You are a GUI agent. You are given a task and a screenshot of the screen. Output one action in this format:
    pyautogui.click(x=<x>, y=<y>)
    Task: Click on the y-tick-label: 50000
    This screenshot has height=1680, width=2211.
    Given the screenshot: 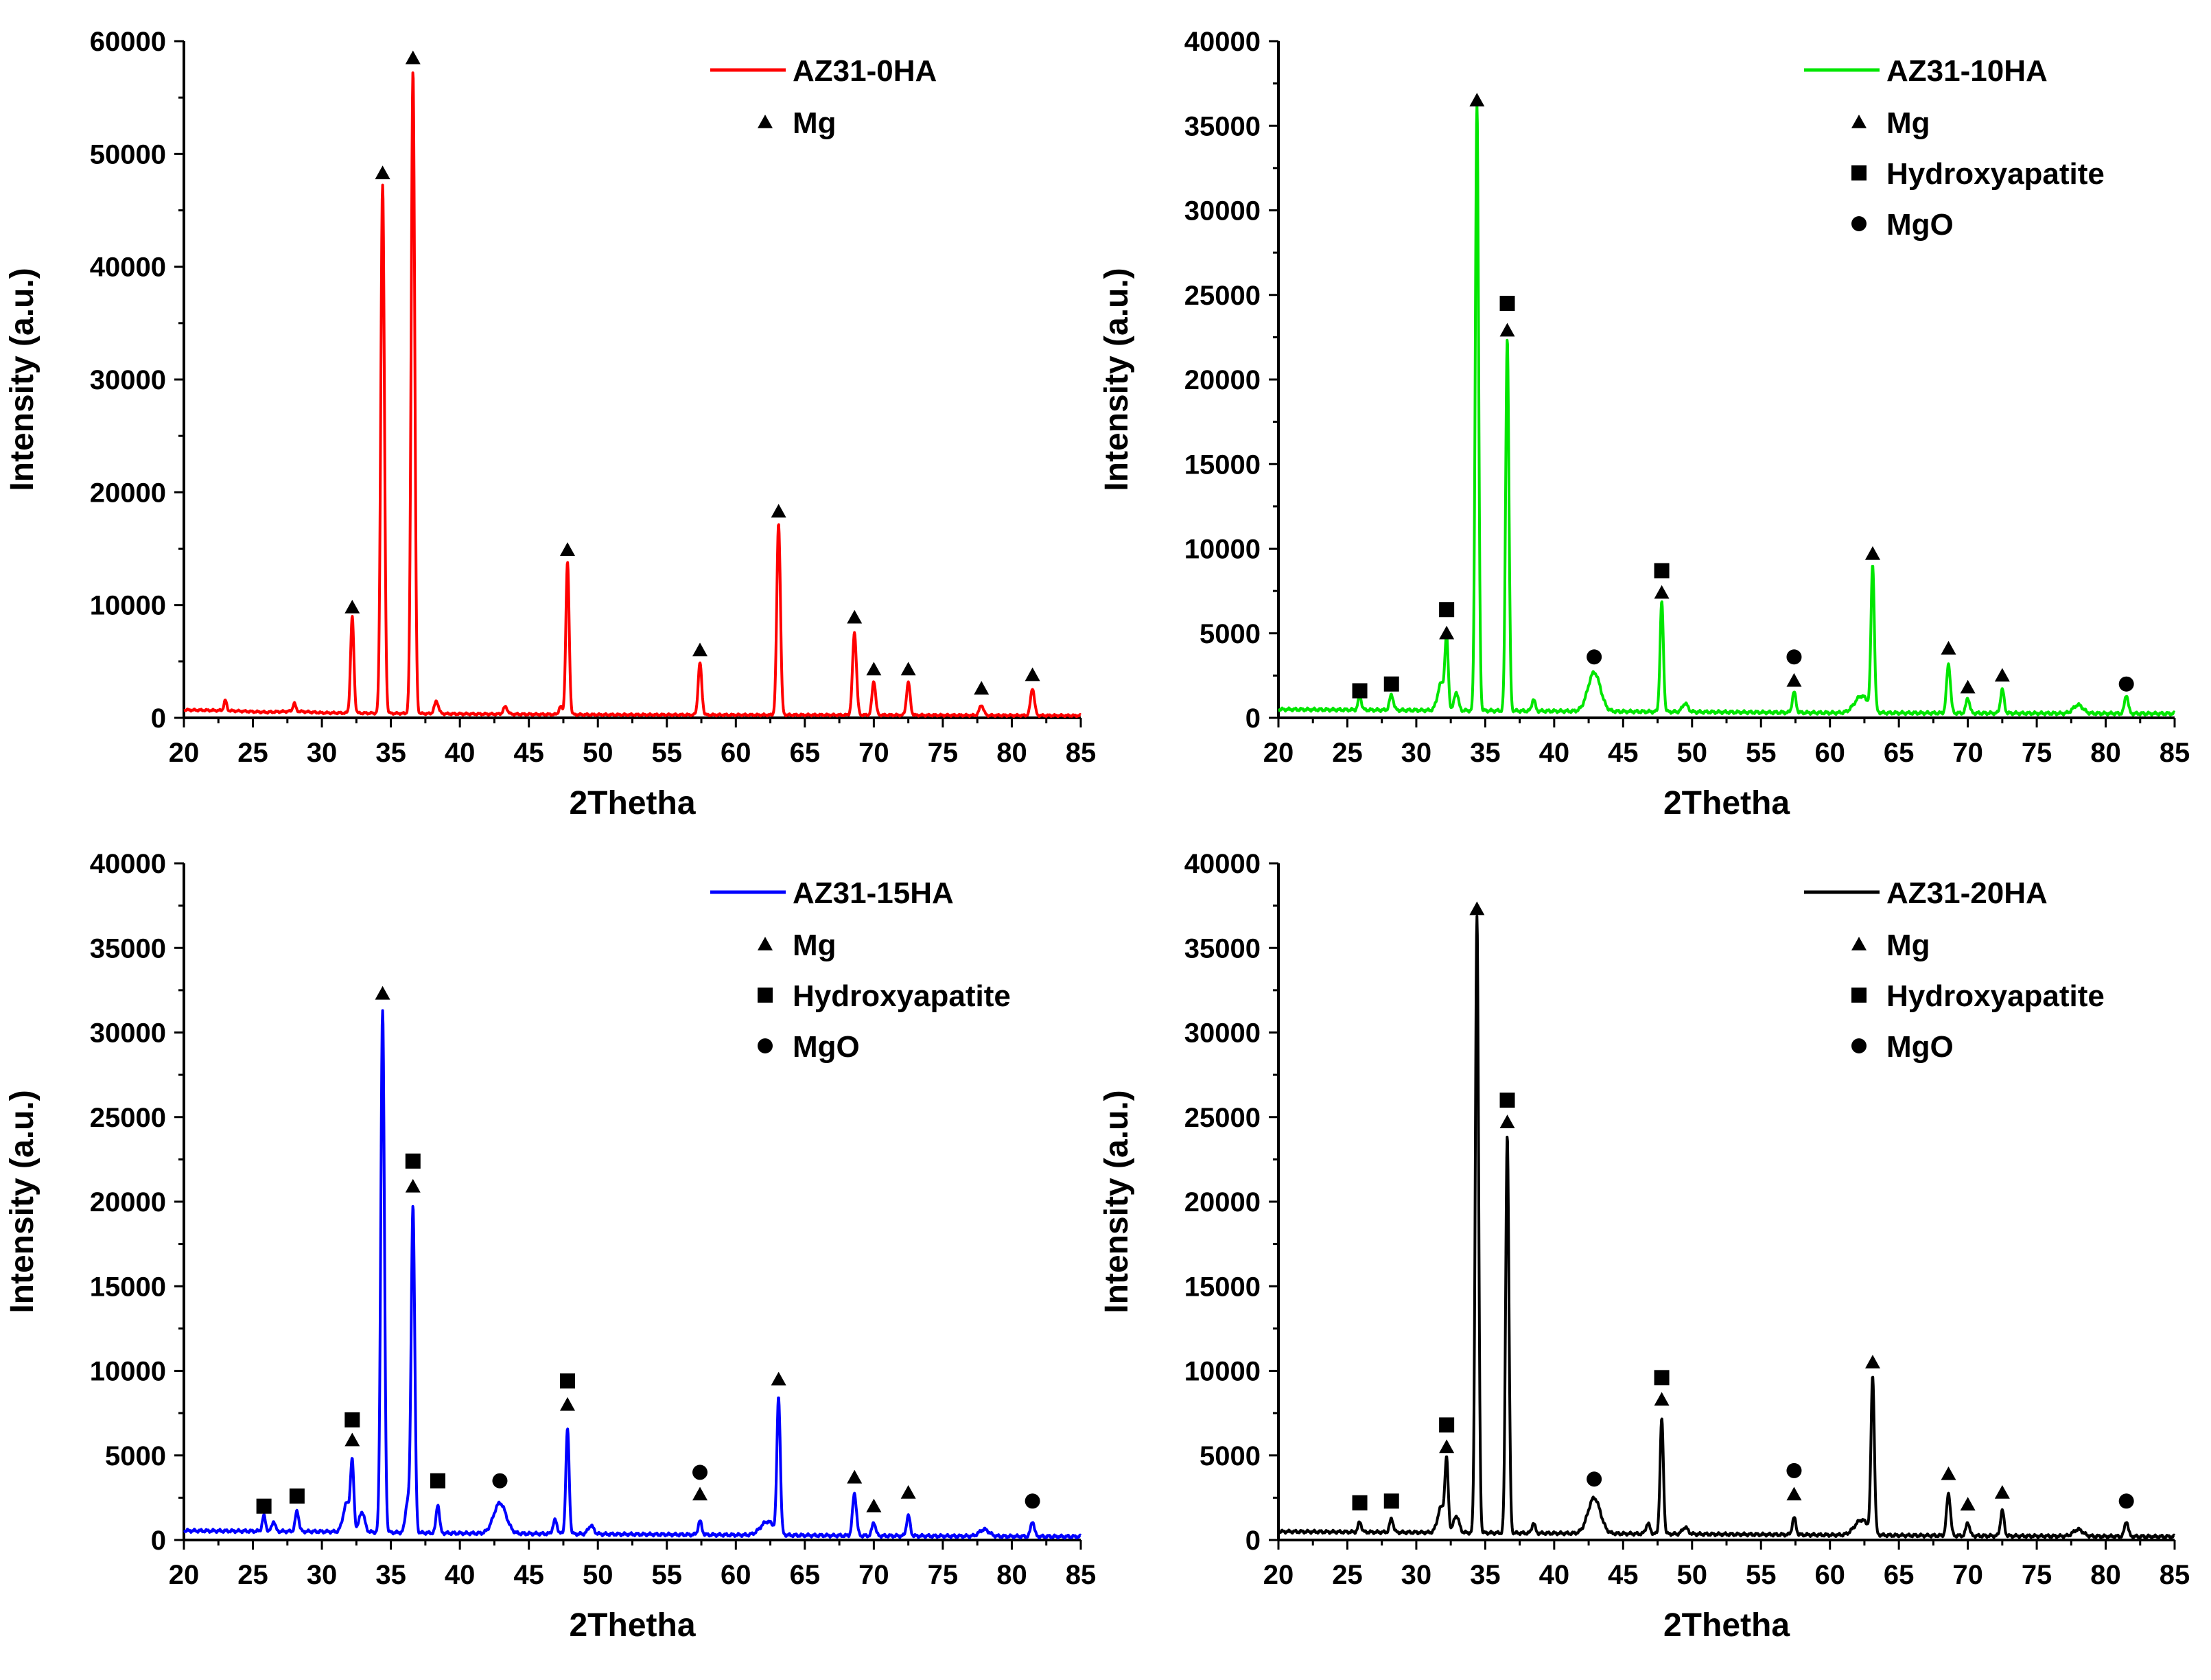 What is the action you would take?
    pyautogui.click(x=128, y=154)
    